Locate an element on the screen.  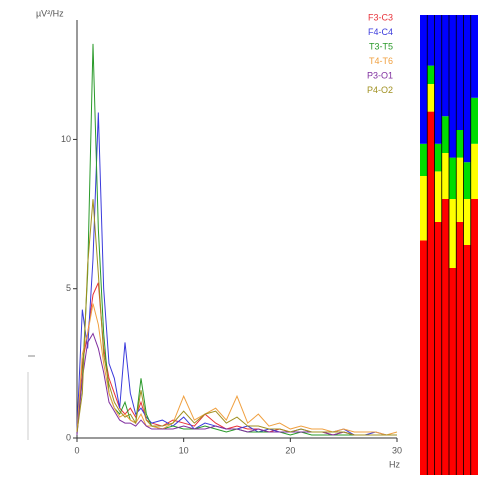
legend-entry: F4-C4 is located at coordinates (380, 32).